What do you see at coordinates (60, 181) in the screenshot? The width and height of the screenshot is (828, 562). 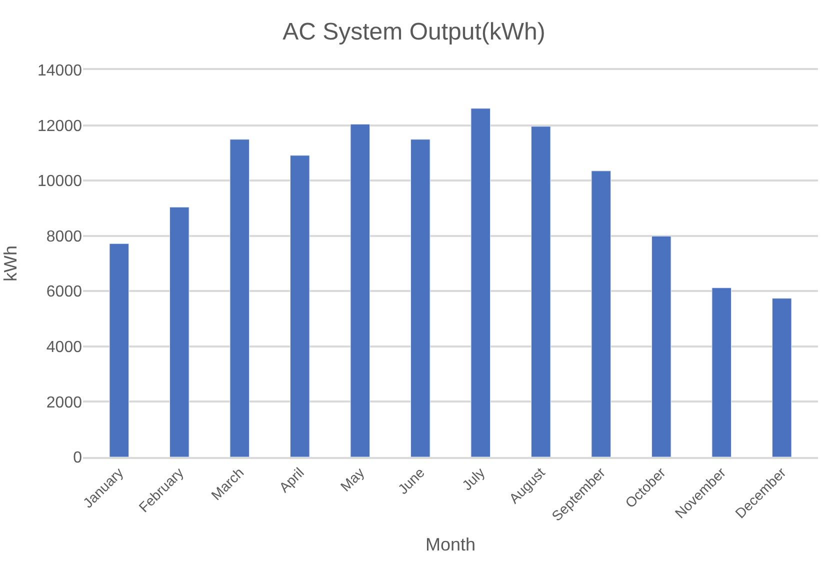 I see `y-tick-label: 10000` at bounding box center [60, 181].